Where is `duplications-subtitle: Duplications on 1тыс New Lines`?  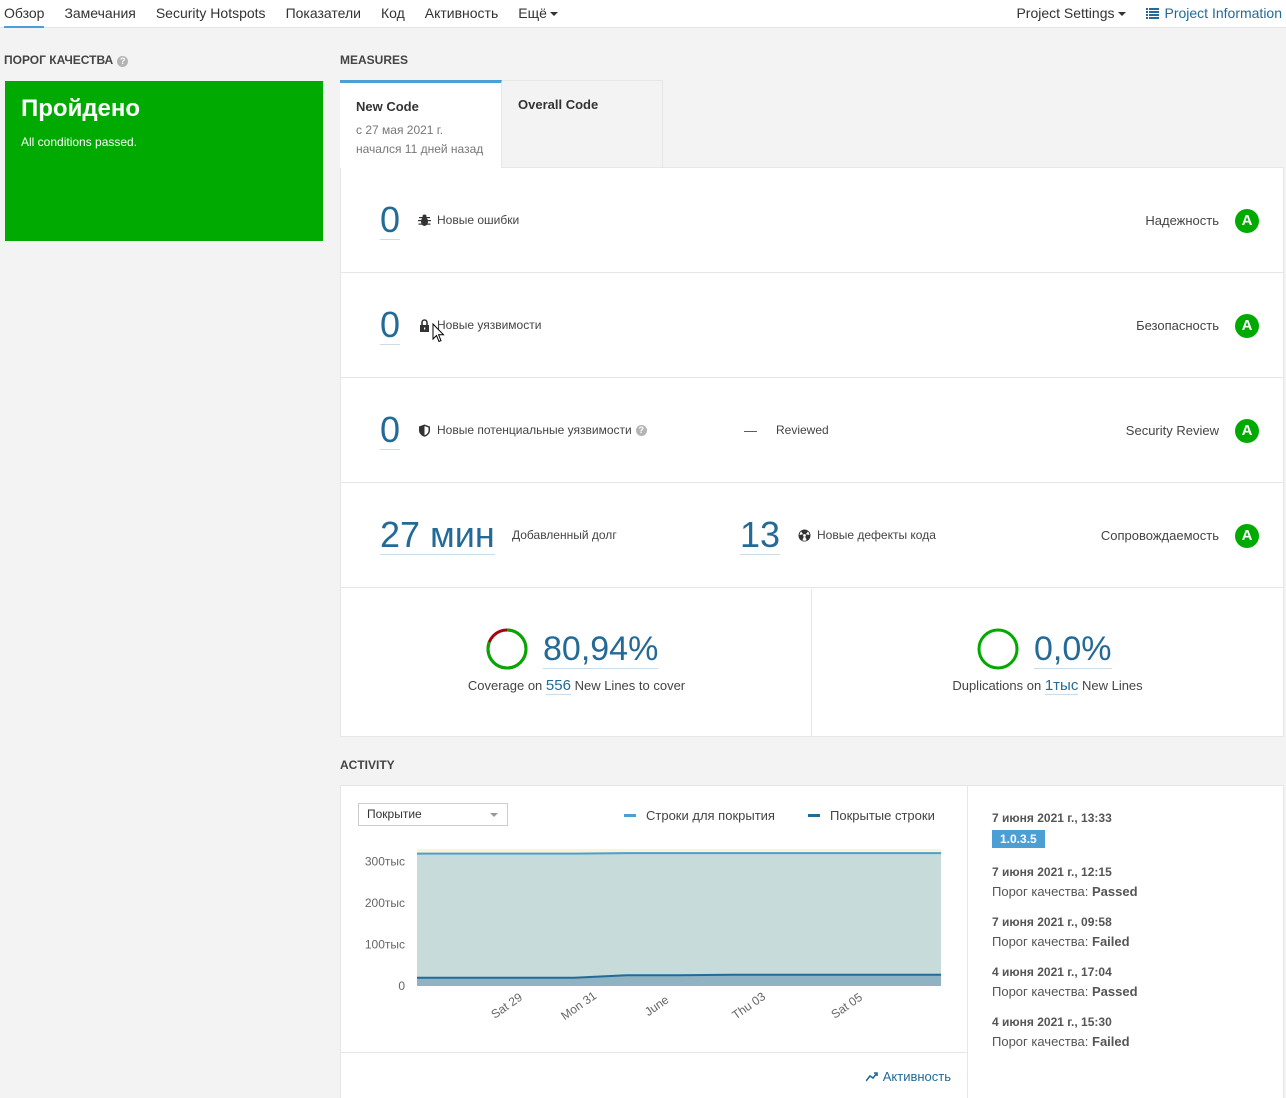 duplications-subtitle: Duplications on 1тыс New Lines is located at coordinates (1047, 686).